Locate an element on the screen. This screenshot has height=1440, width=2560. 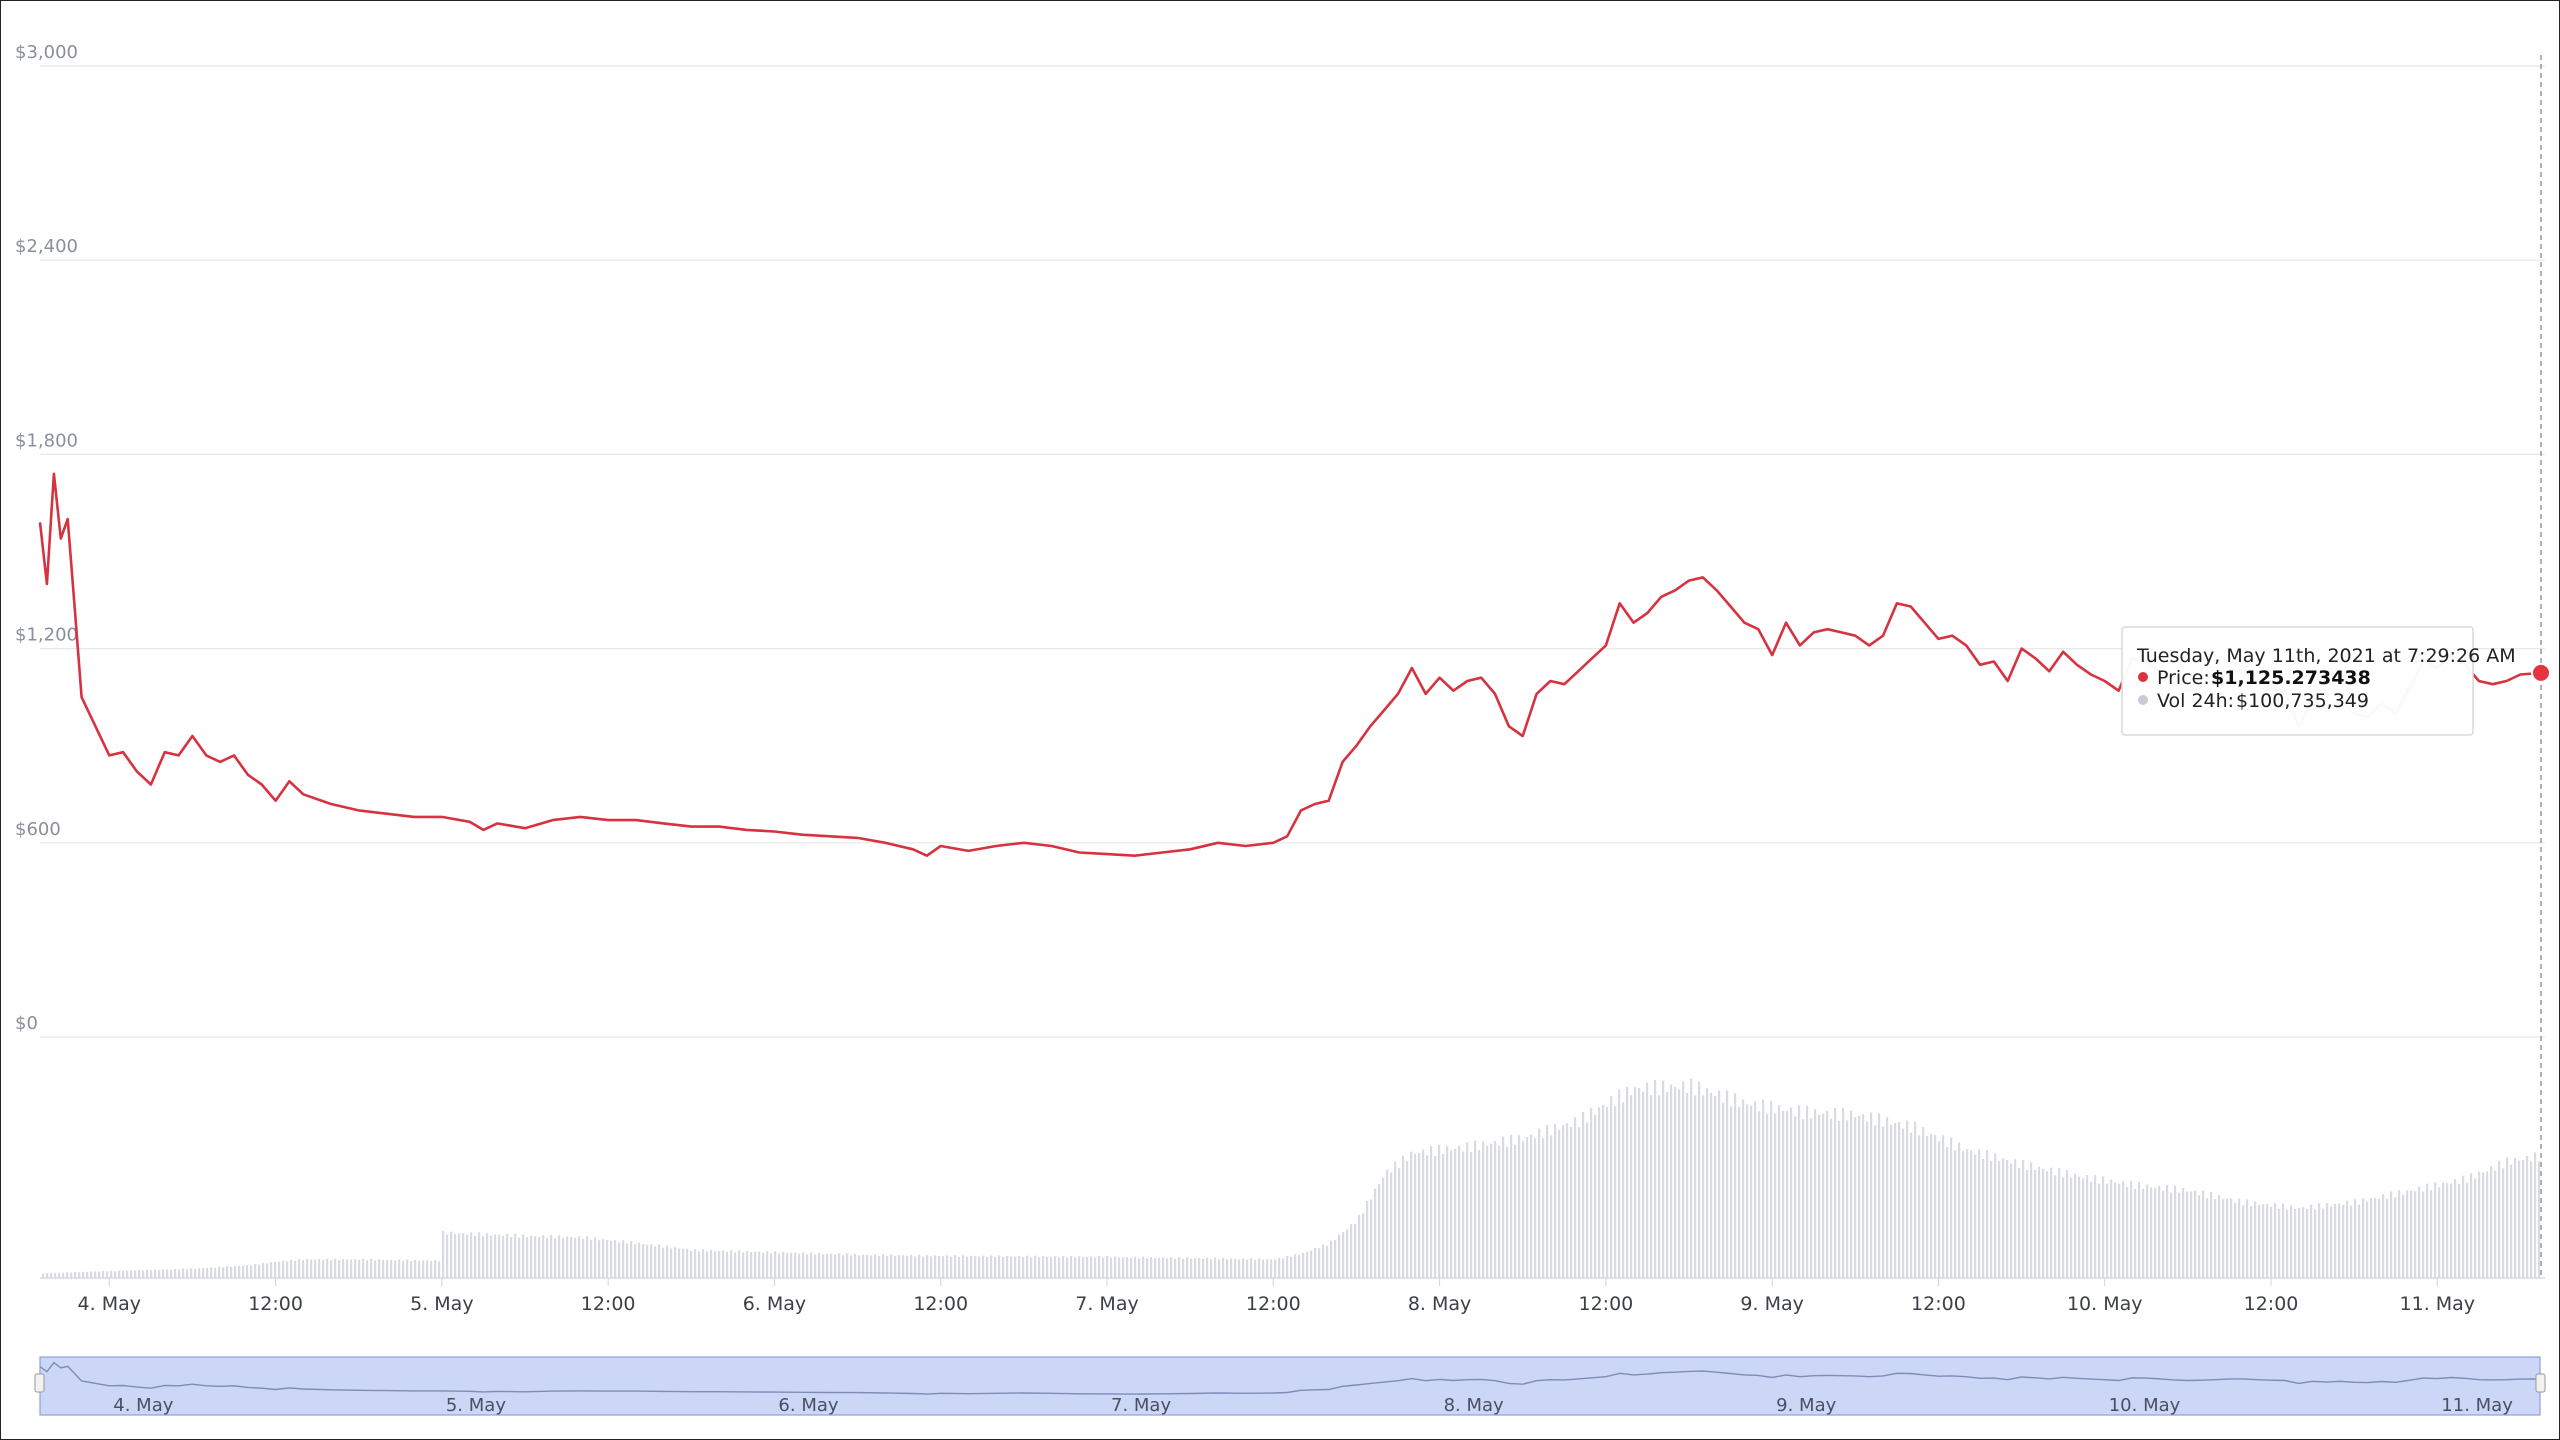
x-tick-label: 12:00 is located at coordinates (2271, 1304).